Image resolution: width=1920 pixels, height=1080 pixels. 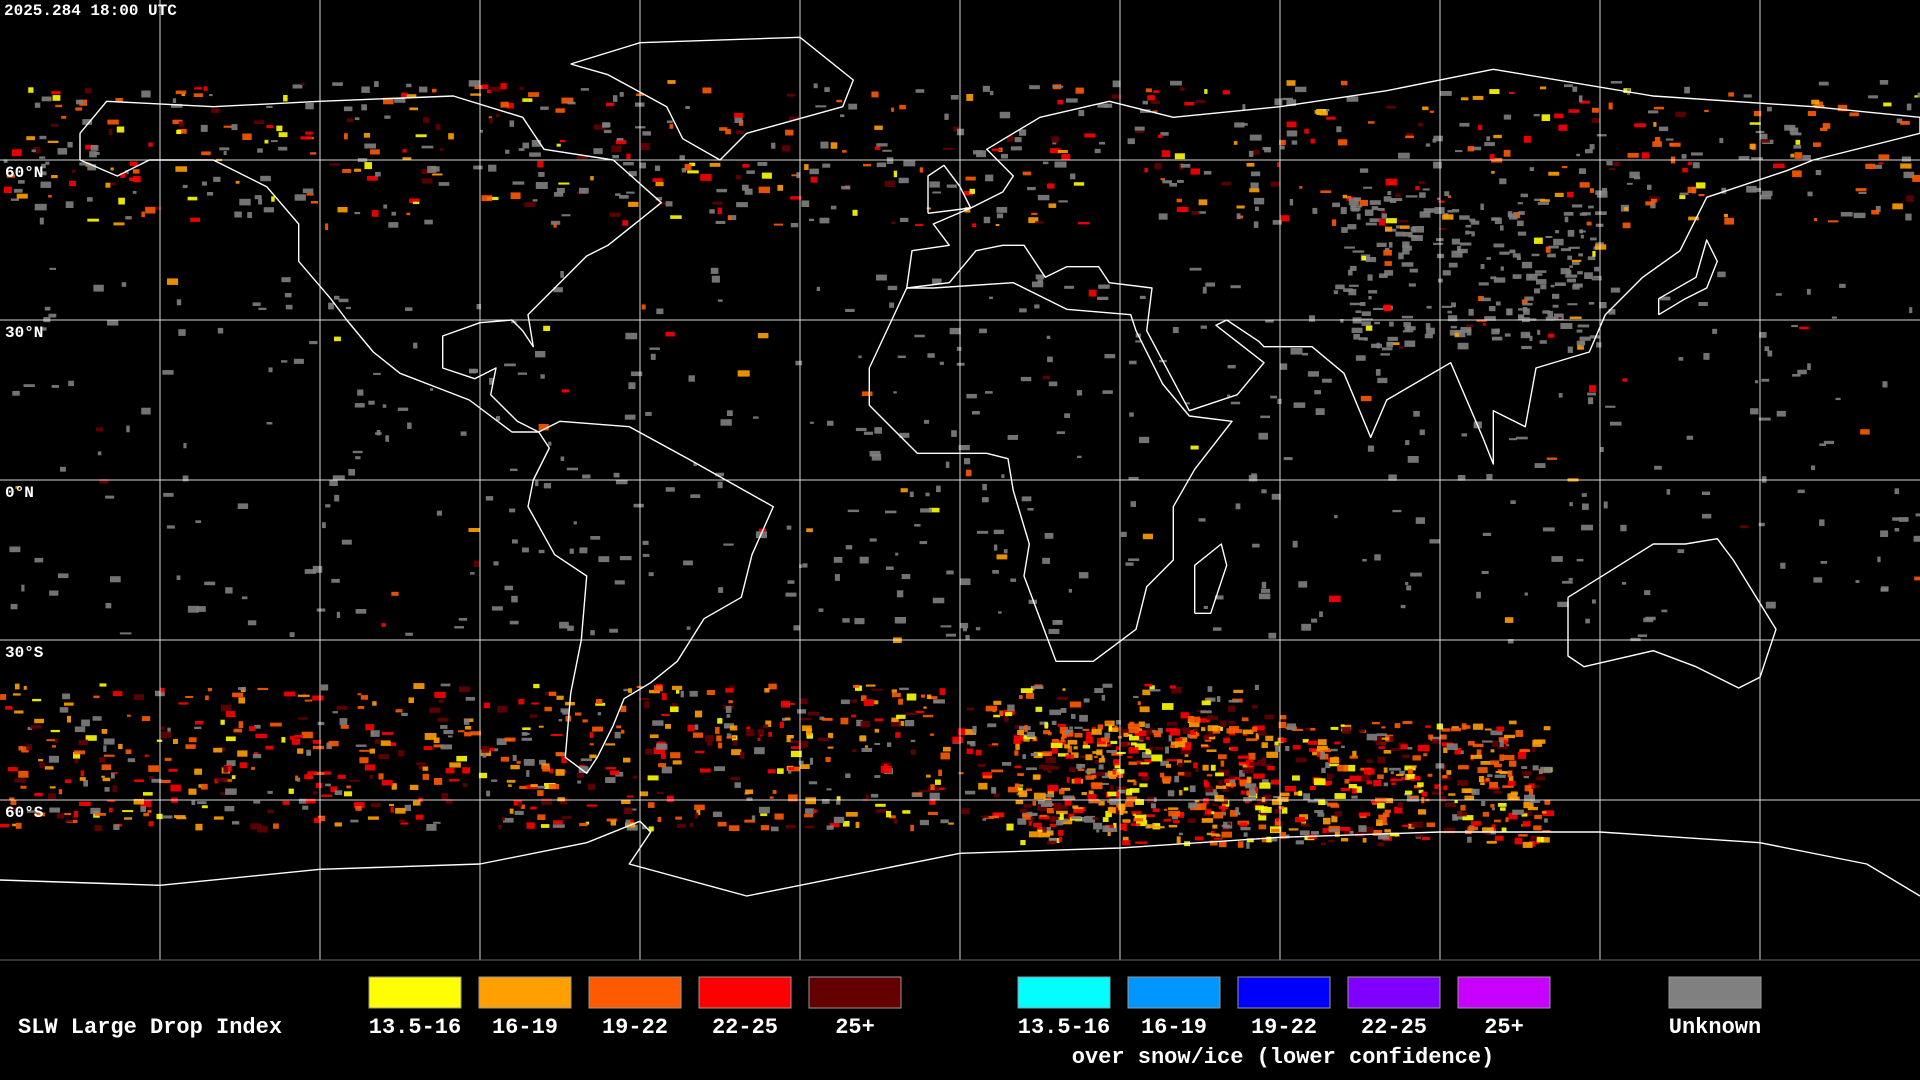 I want to click on coastline, so click(x=712, y=98).